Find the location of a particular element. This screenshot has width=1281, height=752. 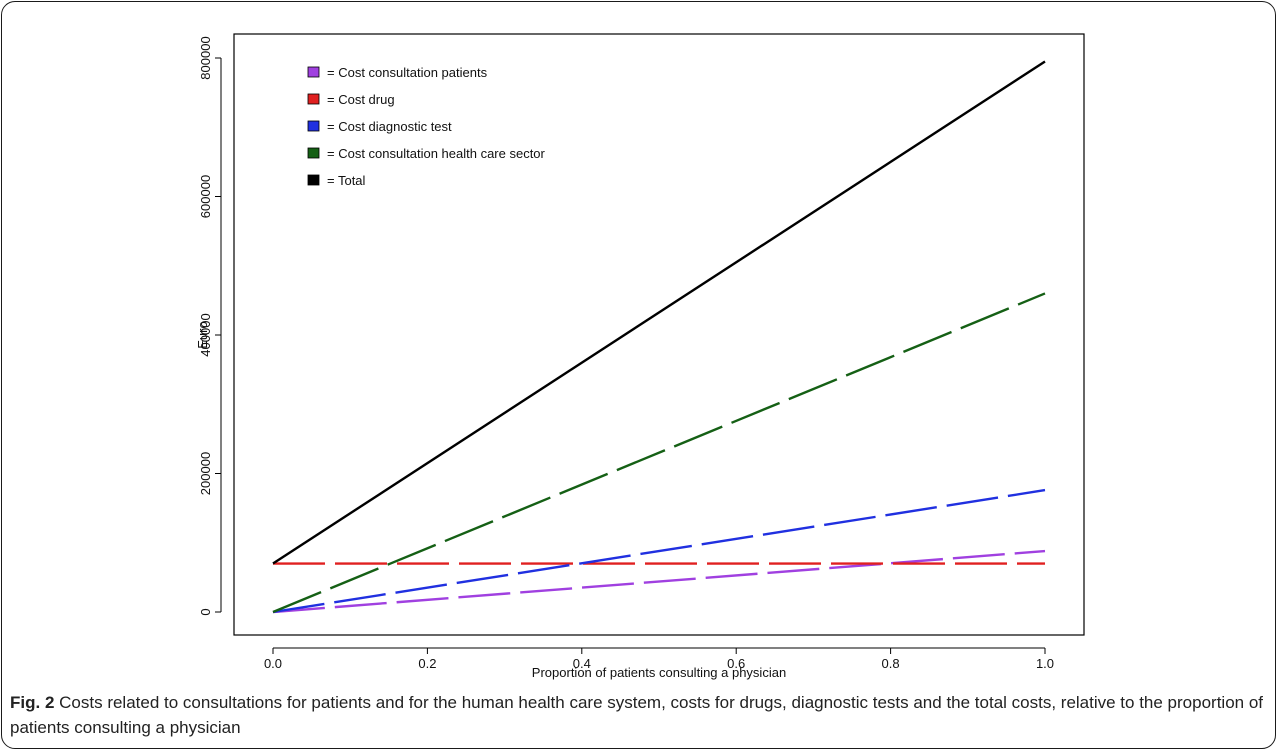

y-tick-label: 600000 is located at coordinates (205, 196).